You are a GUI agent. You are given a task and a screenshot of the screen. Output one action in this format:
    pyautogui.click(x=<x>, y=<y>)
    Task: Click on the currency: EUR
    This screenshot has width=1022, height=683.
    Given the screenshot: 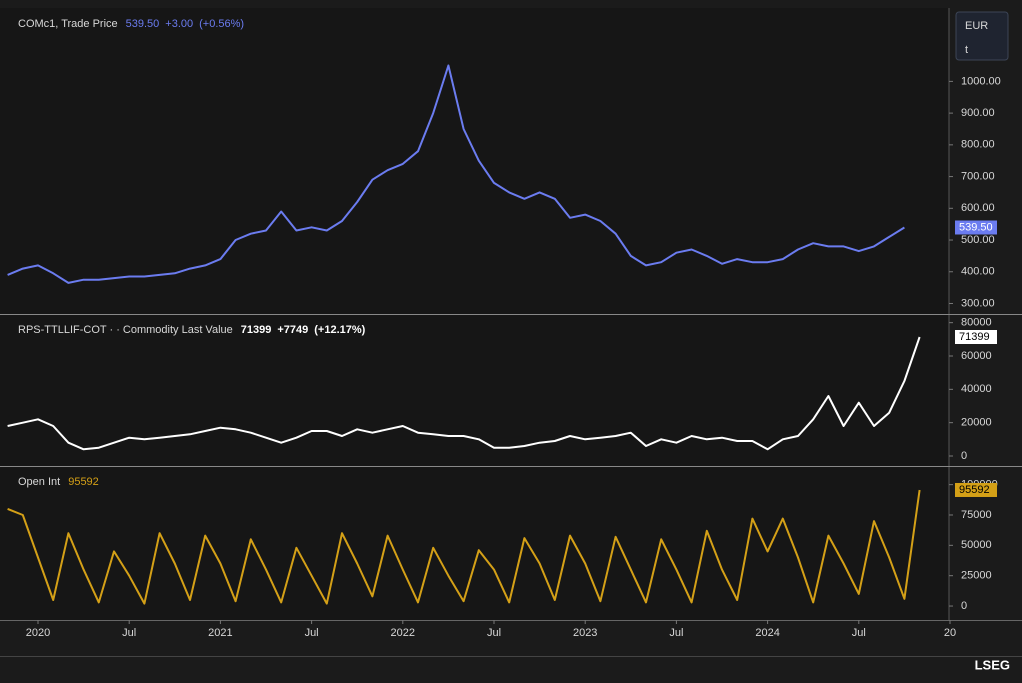 What is the action you would take?
    pyautogui.click(x=976, y=26)
    